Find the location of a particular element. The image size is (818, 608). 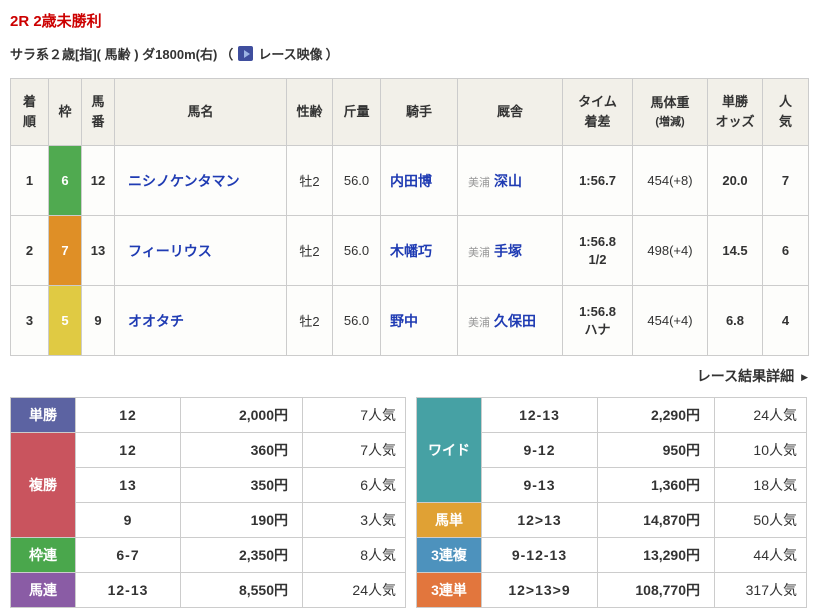

time-margin-cell: 1:56.7 is located at coordinates (597, 180).